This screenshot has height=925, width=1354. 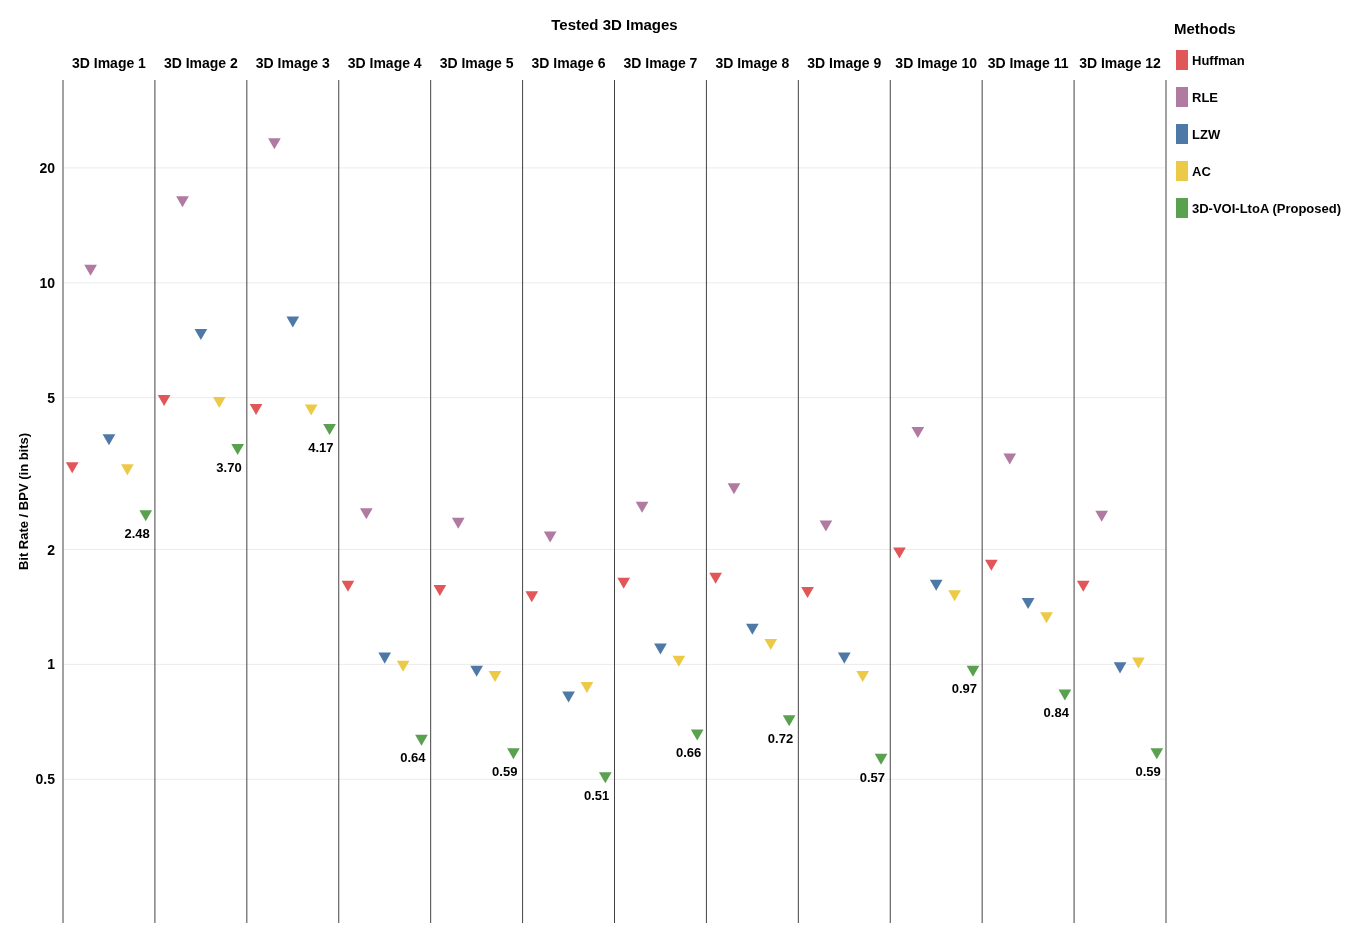 I want to click on y-tick-label: 0.5, so click(x=45, y=779).